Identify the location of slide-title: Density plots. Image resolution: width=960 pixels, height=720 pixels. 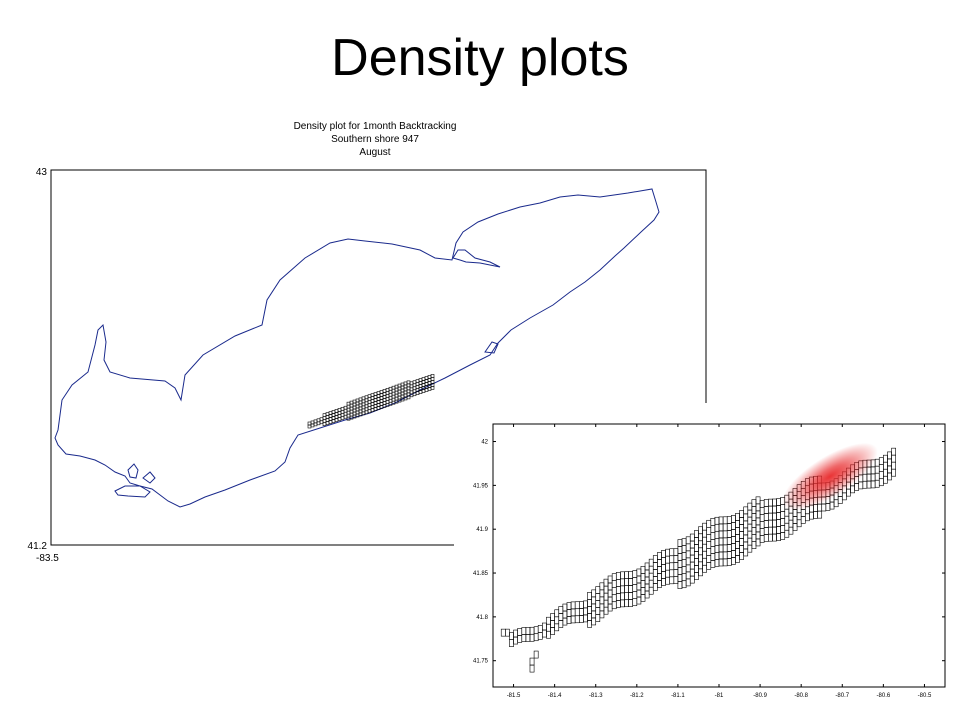
(480, 58).